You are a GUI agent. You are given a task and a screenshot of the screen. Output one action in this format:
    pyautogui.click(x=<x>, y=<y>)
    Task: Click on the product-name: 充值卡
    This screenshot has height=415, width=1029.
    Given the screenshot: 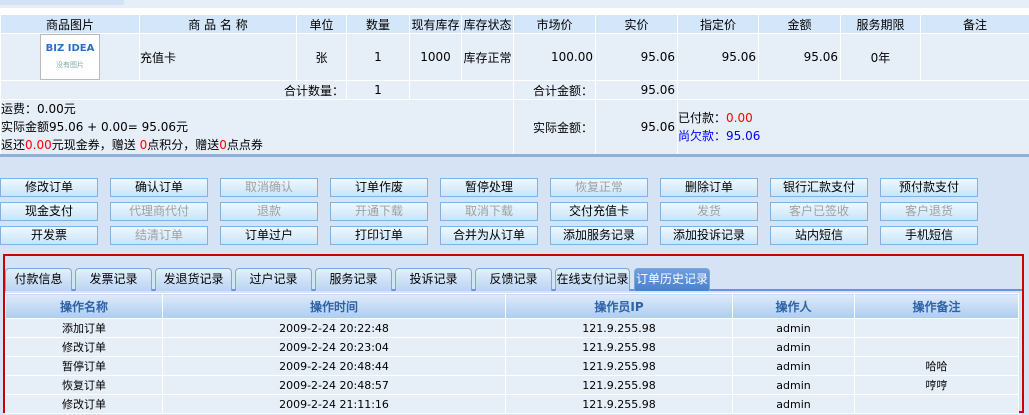 What is the action you would take?
    pyautogui.click(x=218, y=57)
    